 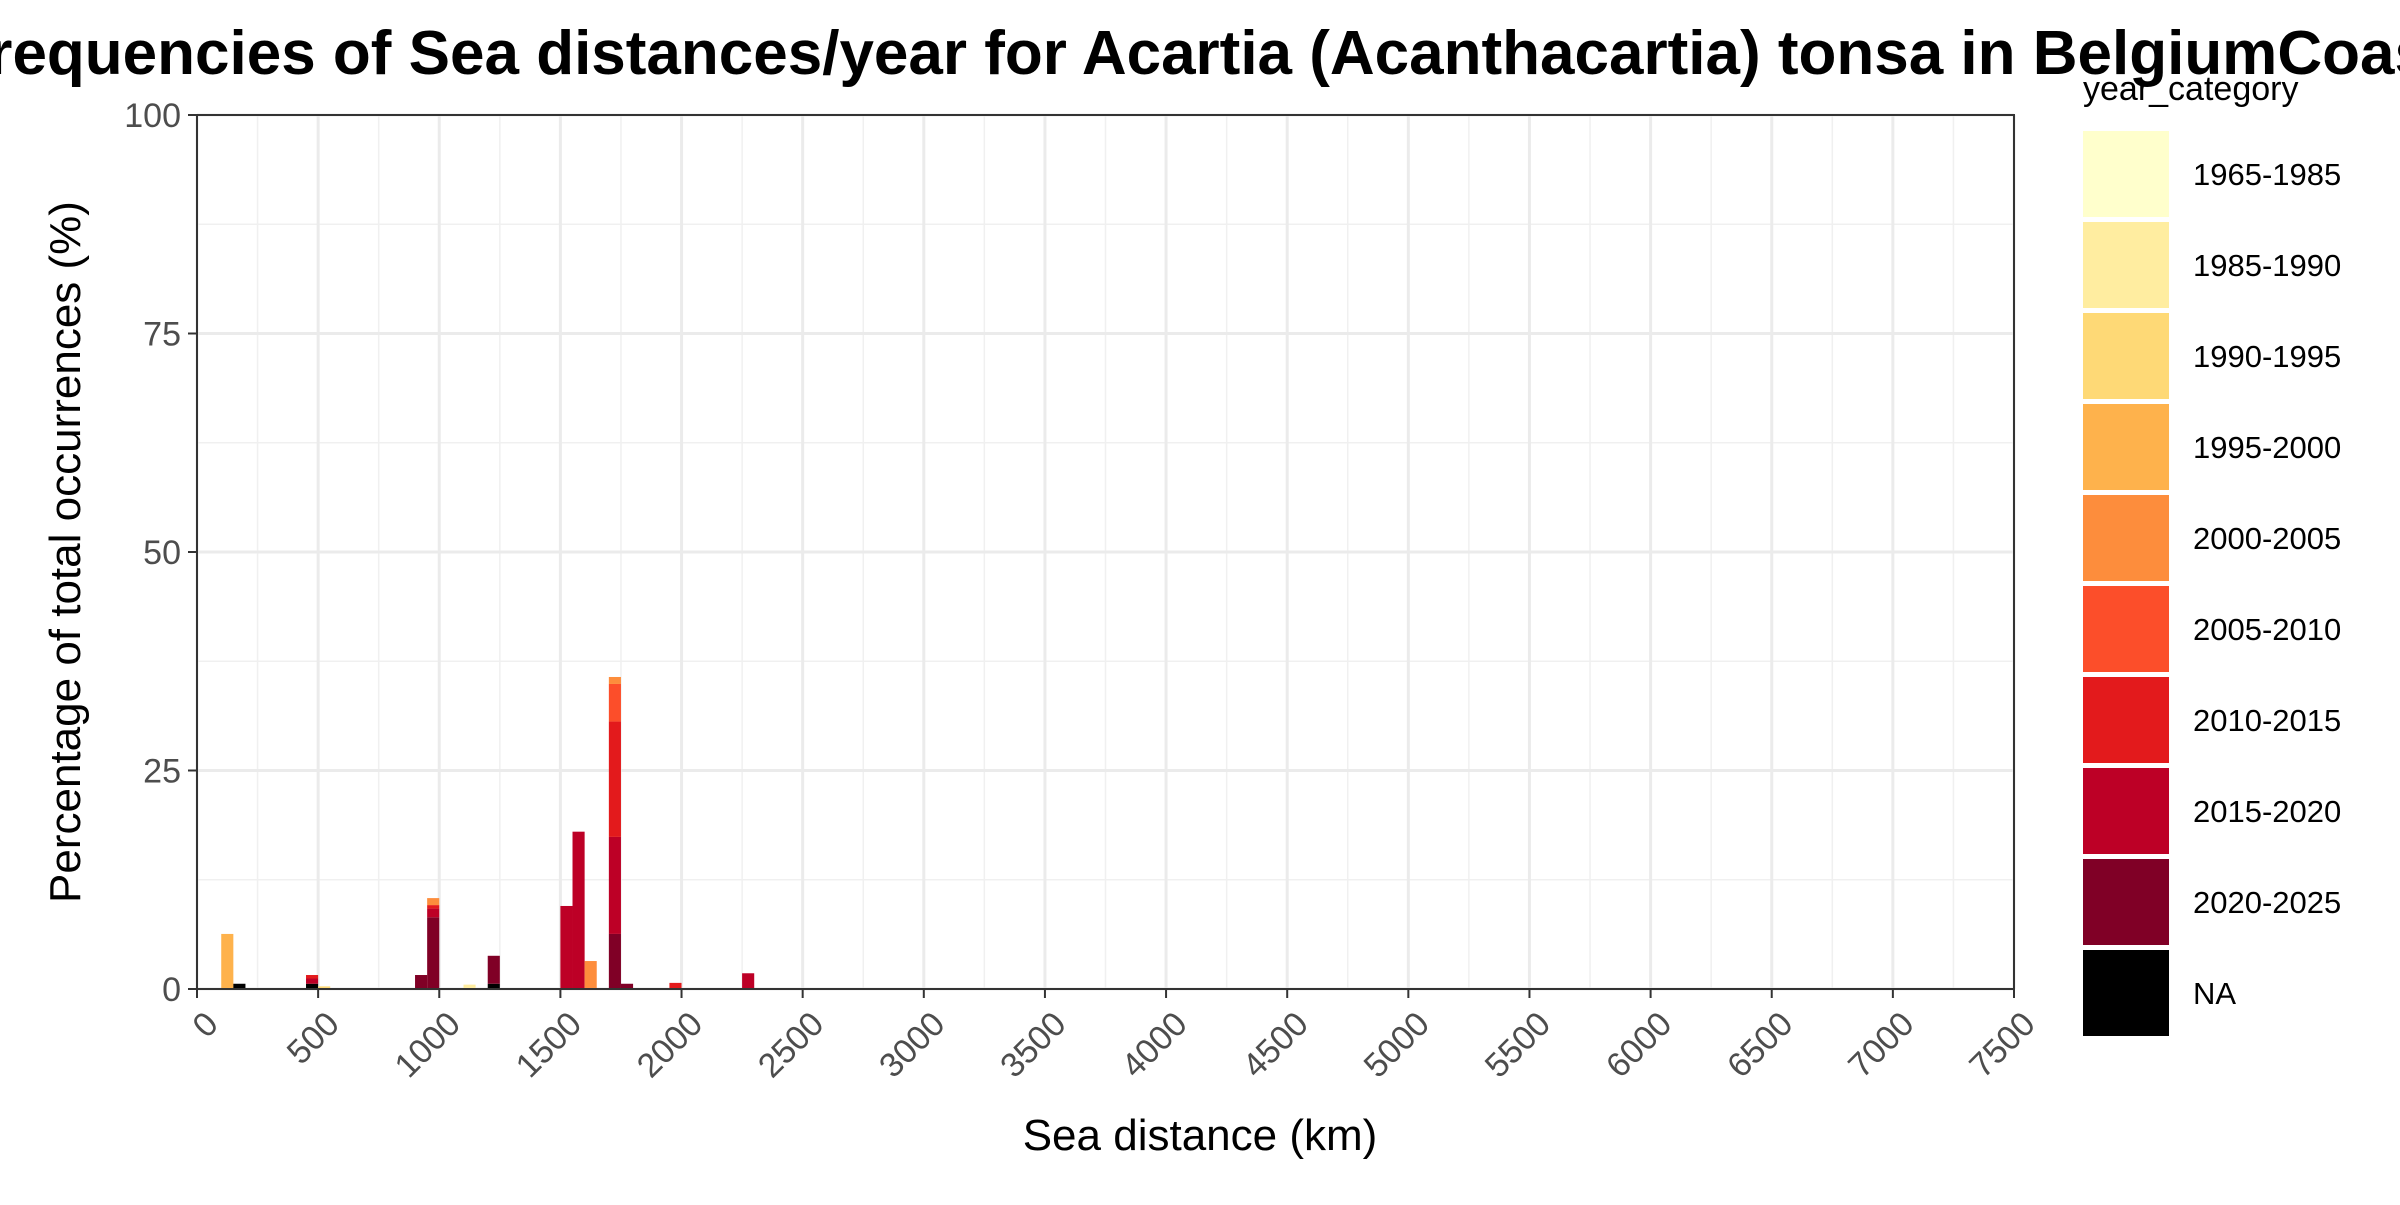 I want to click on y-axis-title: Percentage of total occurrences (%), so click(x=65, y=552).